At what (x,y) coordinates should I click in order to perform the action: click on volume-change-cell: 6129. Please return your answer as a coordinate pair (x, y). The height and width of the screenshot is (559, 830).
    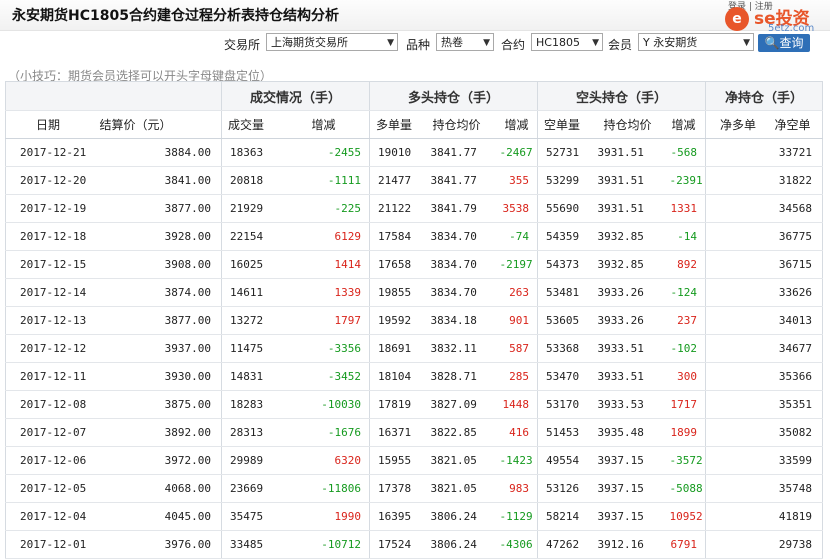
    Looking at the image, I should click on (329, 236).